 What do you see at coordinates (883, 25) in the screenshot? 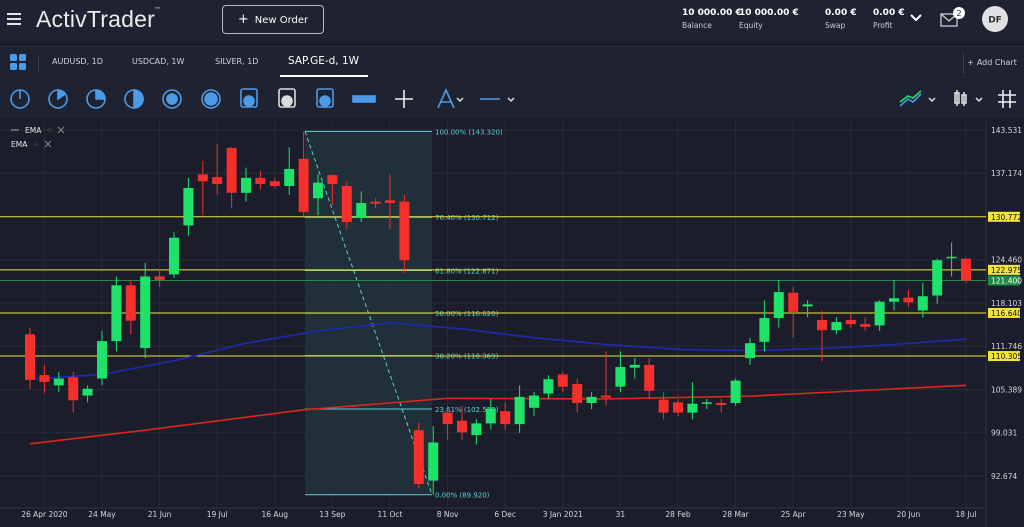
I see `profit-label: Profit` at bounding box center [883, 25].